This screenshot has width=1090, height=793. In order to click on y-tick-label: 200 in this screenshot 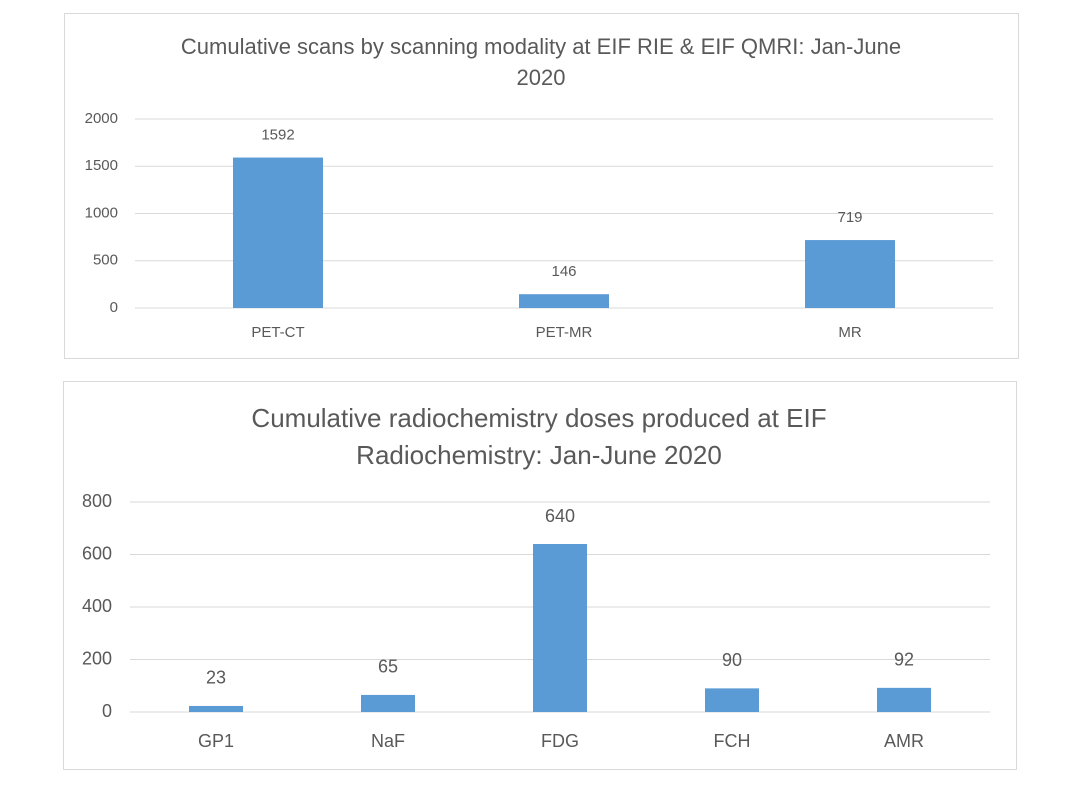, I will do `click(97, 658)`.